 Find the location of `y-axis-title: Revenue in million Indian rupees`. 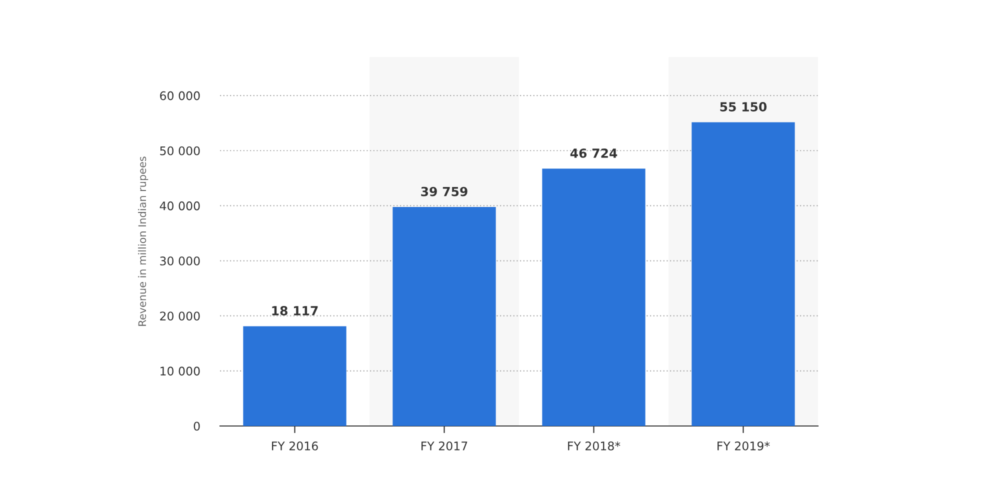

y-axis-title: Revenue in million Indian rupees is located at coordinates (143, 241).